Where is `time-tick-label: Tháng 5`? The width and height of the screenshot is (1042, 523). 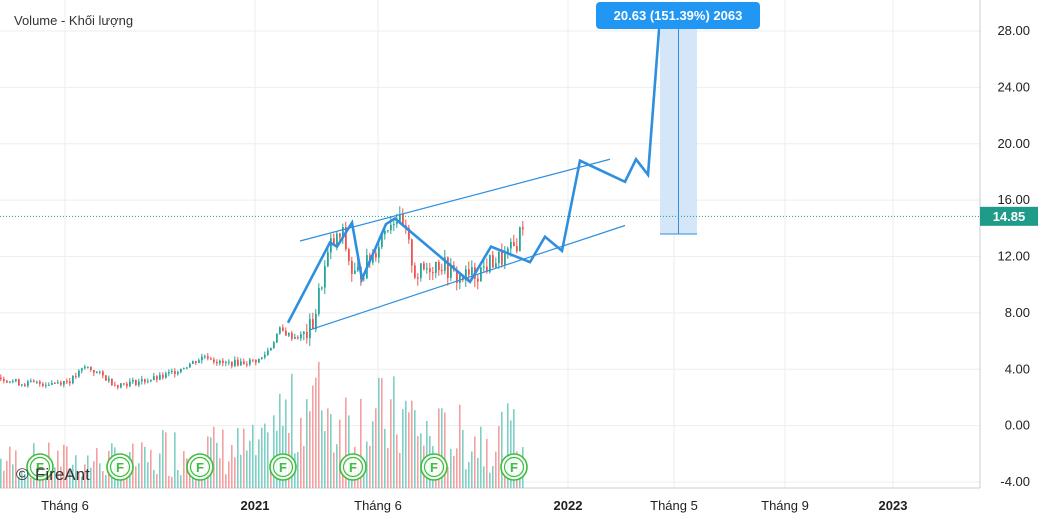
time-tick-label: Tháng 5 is located at coordinates (674, 505).